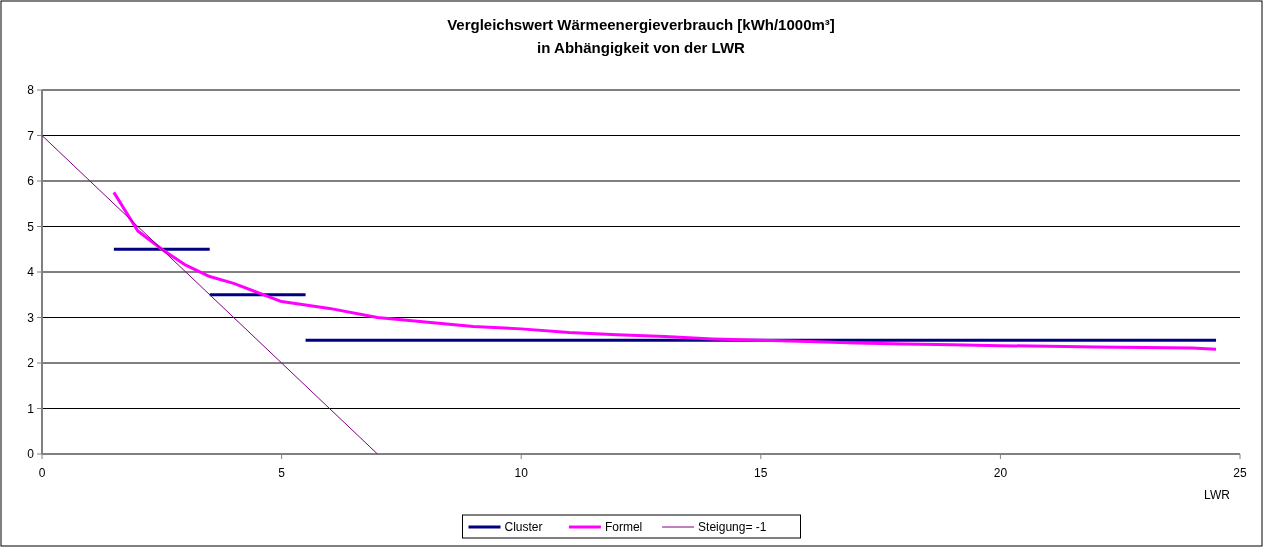  I want to click on y-tick-label: 0, so click(31, 454).